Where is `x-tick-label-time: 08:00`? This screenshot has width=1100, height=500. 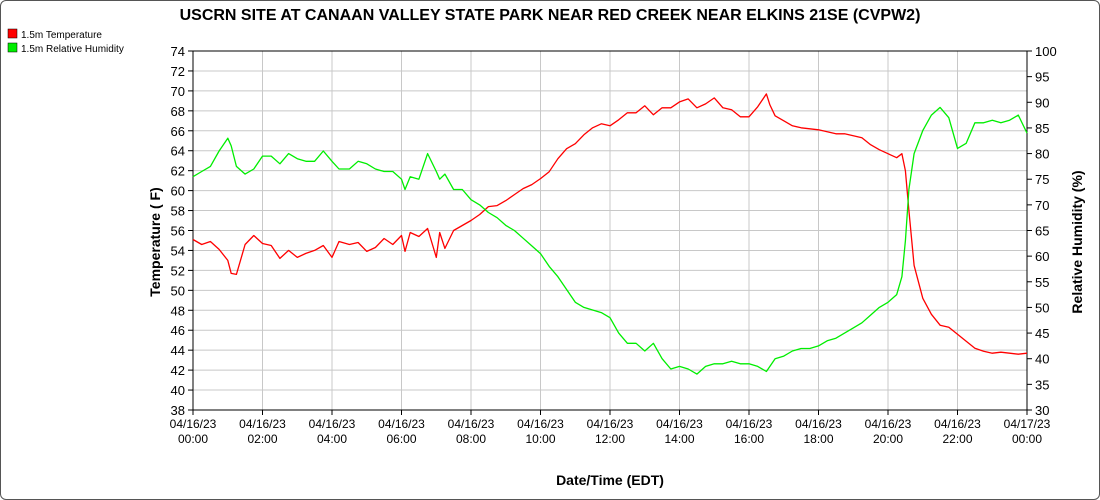 x-tick-label-time: 08:00 is located at coordinates (471, 439).